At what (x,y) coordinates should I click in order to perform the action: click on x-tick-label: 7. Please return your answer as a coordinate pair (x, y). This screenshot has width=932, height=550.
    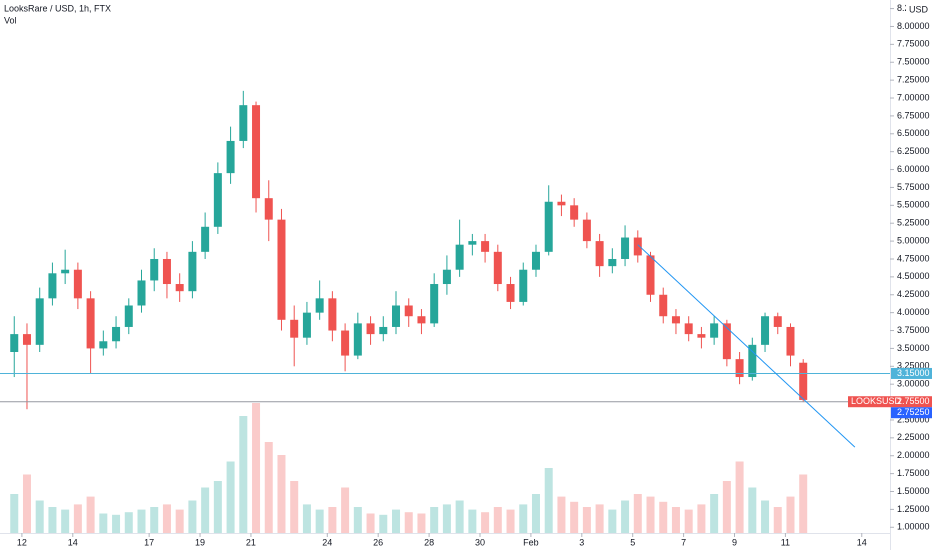
    Looking at the image, I should click on (683, 542).